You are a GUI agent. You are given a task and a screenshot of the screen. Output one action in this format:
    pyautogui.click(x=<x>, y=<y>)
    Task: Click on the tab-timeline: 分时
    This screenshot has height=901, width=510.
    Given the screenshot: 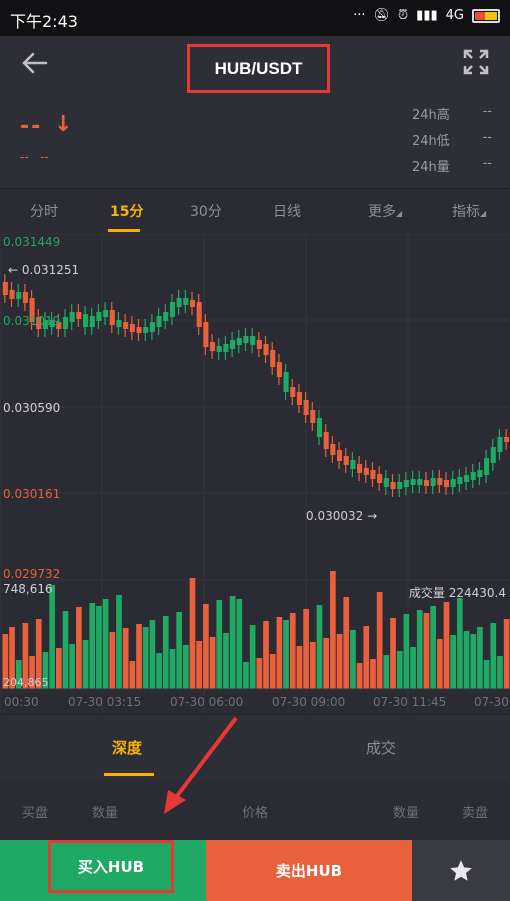 What is the action you would take?
    pyautogui.click(x=44, y=212)
    